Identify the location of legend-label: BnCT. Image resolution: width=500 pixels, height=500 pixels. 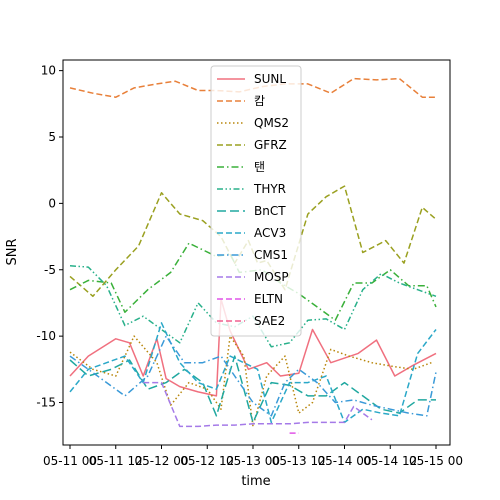
(270, 211).